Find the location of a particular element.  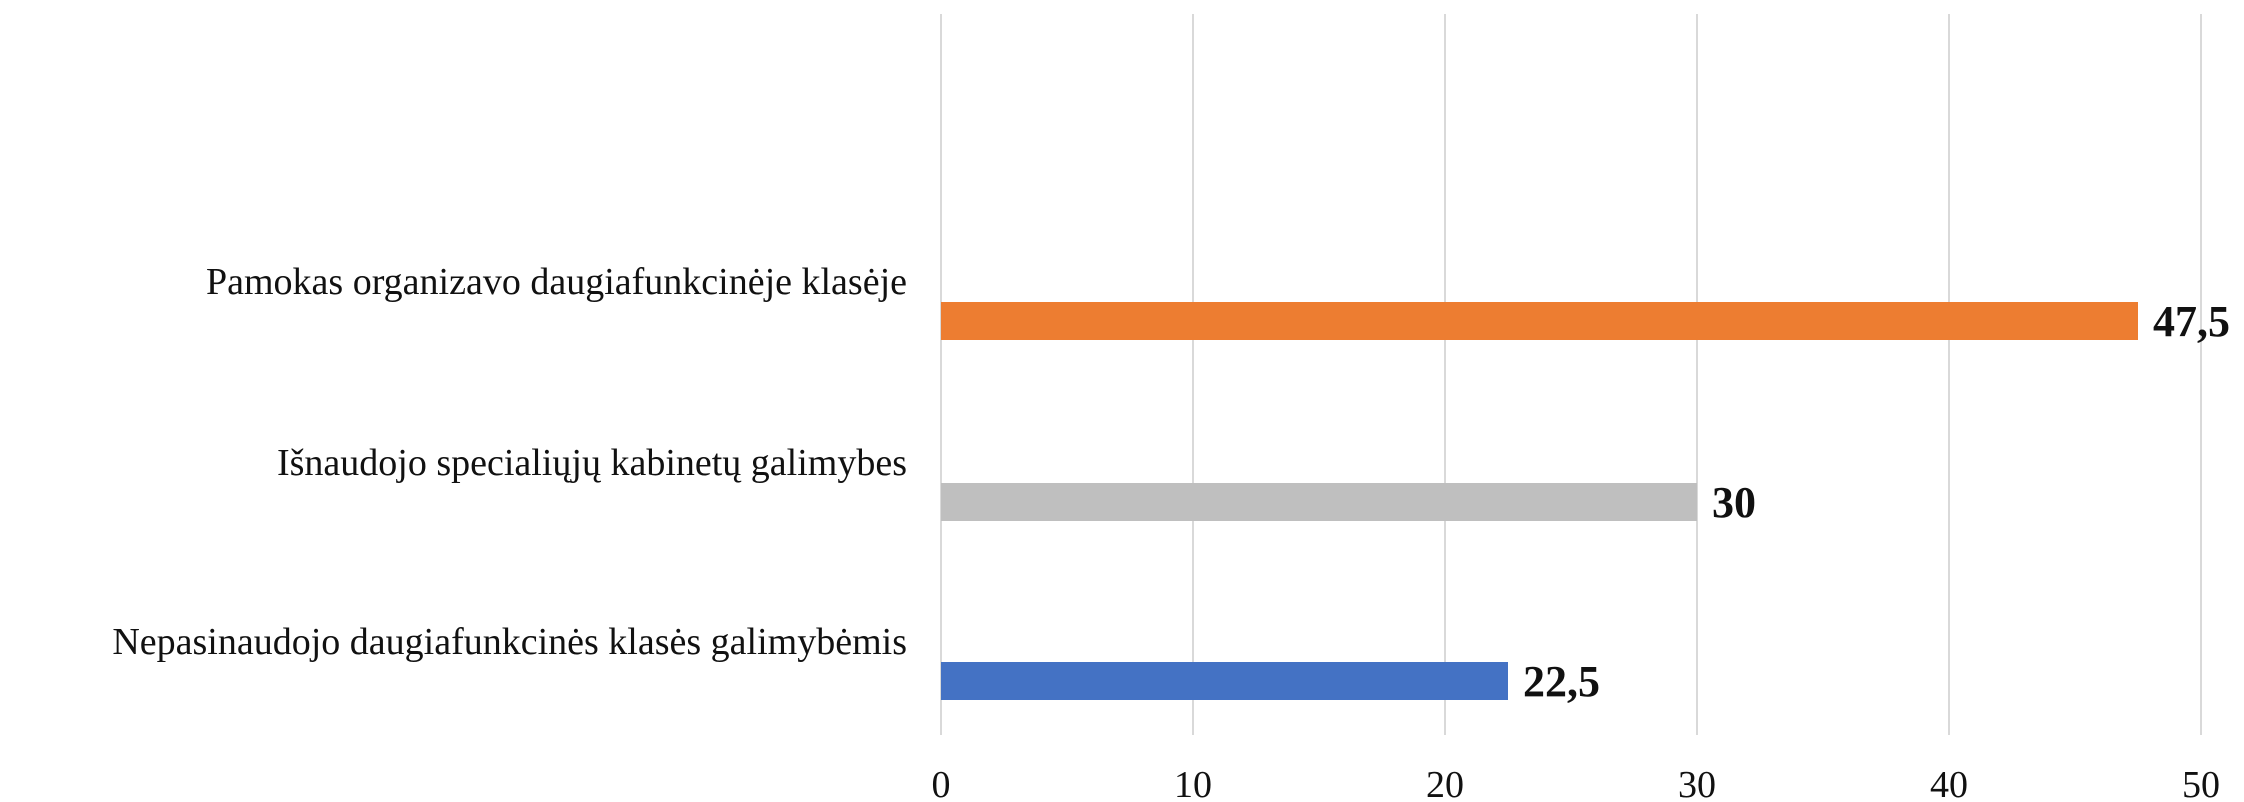

x-tick-label: 40 is located at coordinates (1949, 783).